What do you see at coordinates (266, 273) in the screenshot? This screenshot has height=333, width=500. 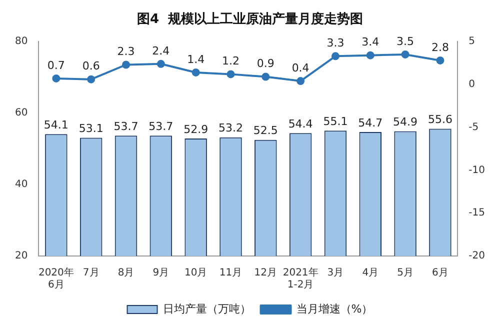 I see `x-tick-label: 12月` at bounding box center [266, 273].